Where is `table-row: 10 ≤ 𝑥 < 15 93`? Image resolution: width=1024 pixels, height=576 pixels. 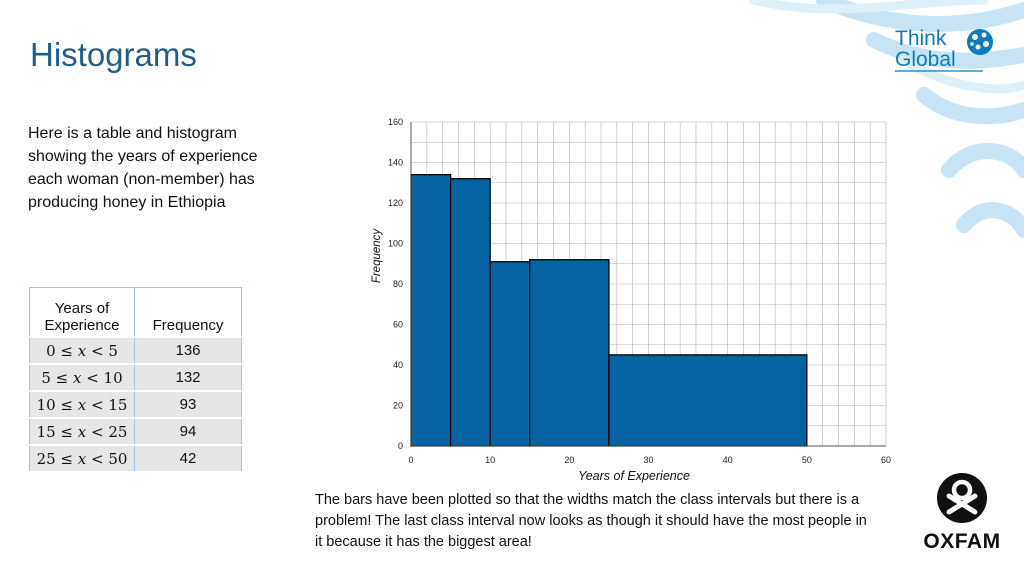
table-row: 10 ≤ 𝑥 < 15 93 is located at coordinates (135, 404).